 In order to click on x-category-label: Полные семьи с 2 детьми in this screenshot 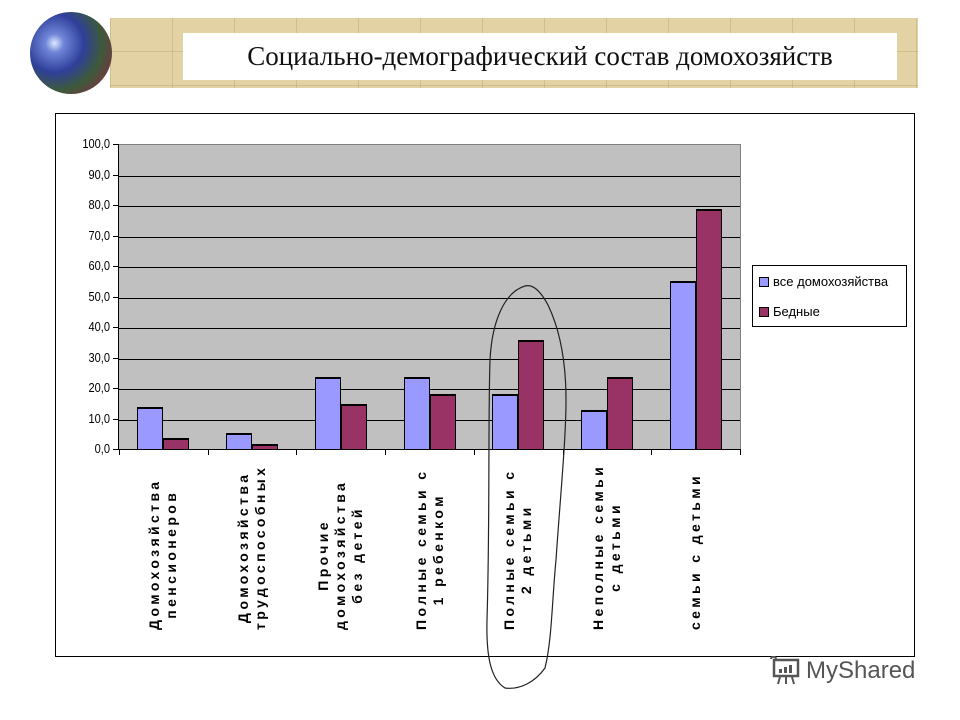, I will do `click(518, 549)`.